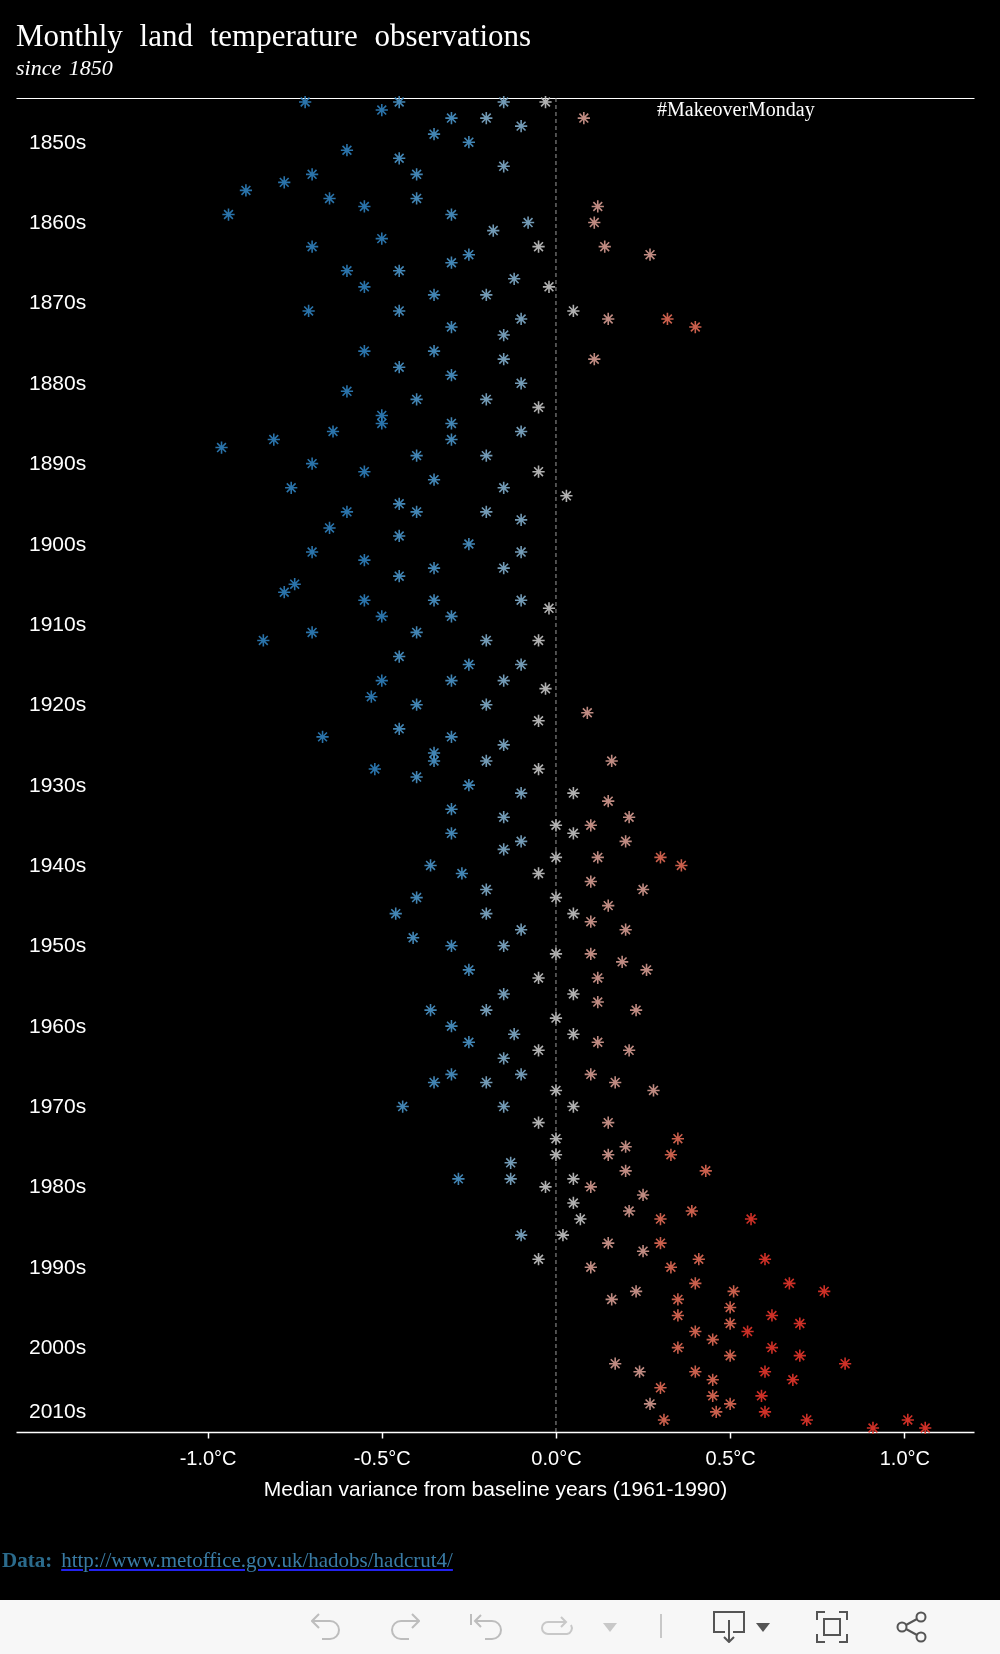 This screenshot has height=1654, width=1000. I want to click on y-tick-label: 1980s, so click(58, 1186).